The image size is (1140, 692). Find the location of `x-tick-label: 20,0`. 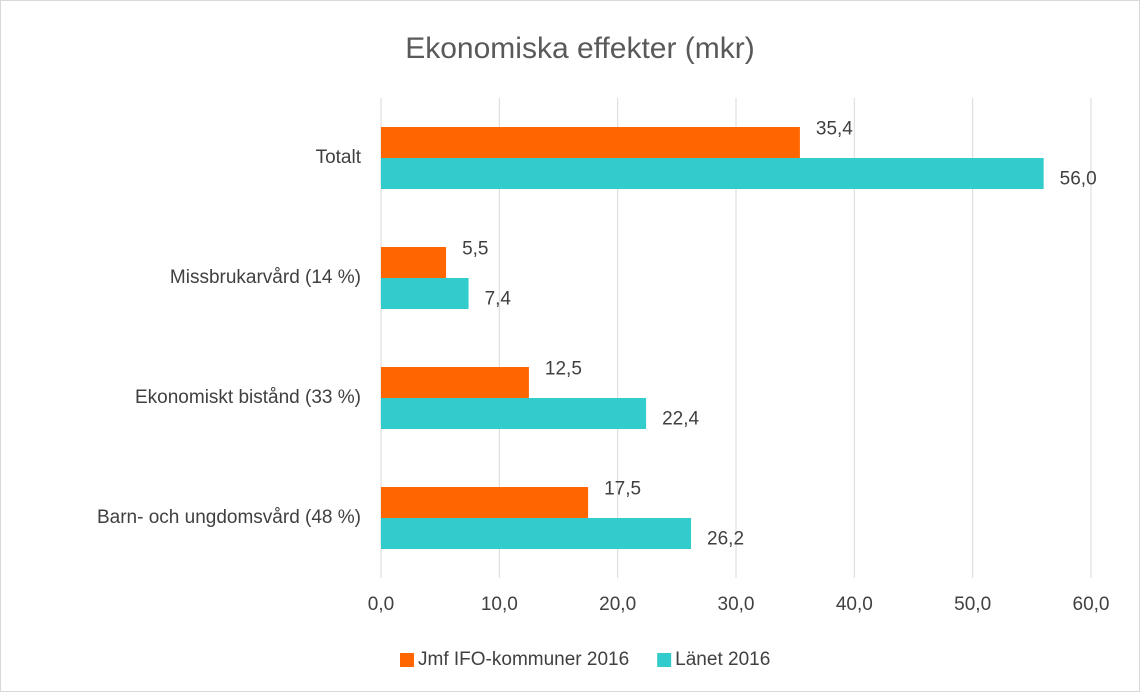

x-tick-label: 20,0 is located at coordinates (617, 604).